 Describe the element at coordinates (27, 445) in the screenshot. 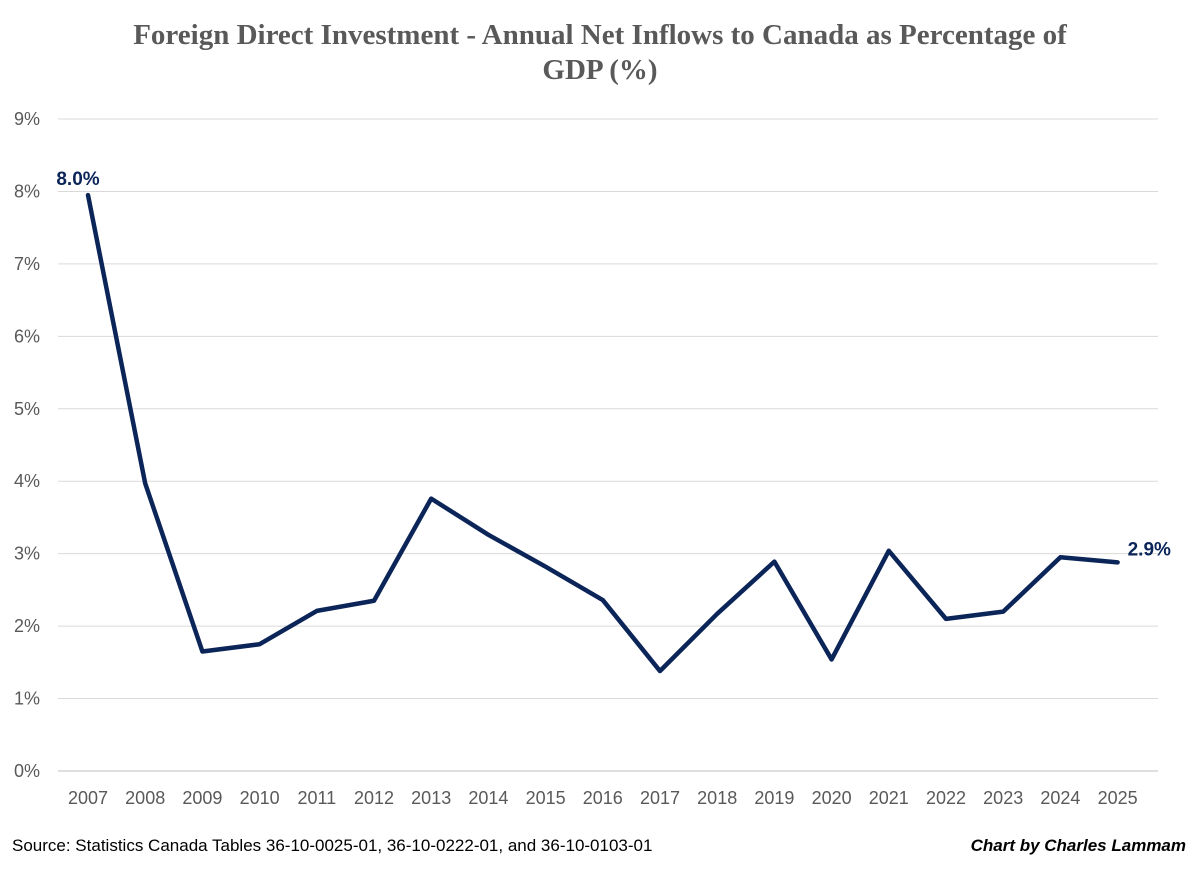

I see `y-axis-ticks: 0% 1% 2% 3% 4% 5% 6% 7% 8% 9%` at that location.